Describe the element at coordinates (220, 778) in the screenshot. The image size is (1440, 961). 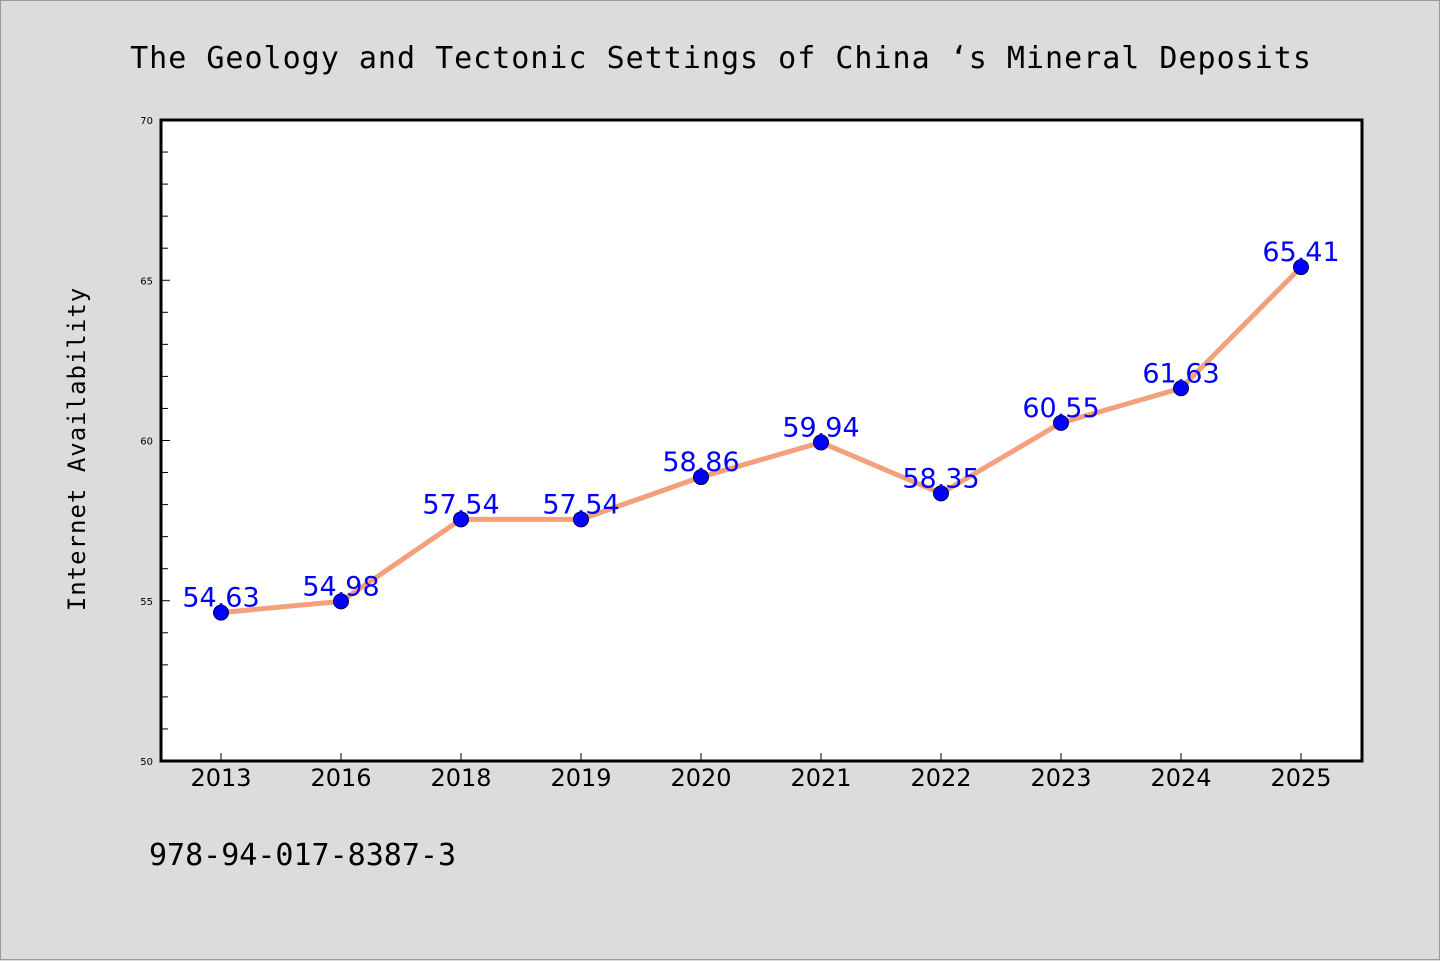
I see `x-tick-label: 2013` at that location.